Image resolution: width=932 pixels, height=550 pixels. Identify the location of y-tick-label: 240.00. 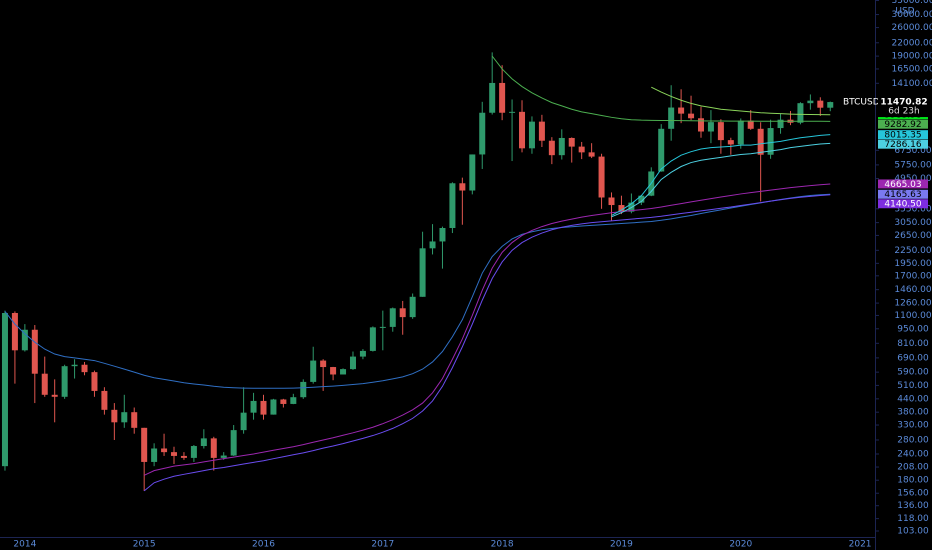
(913, 455).